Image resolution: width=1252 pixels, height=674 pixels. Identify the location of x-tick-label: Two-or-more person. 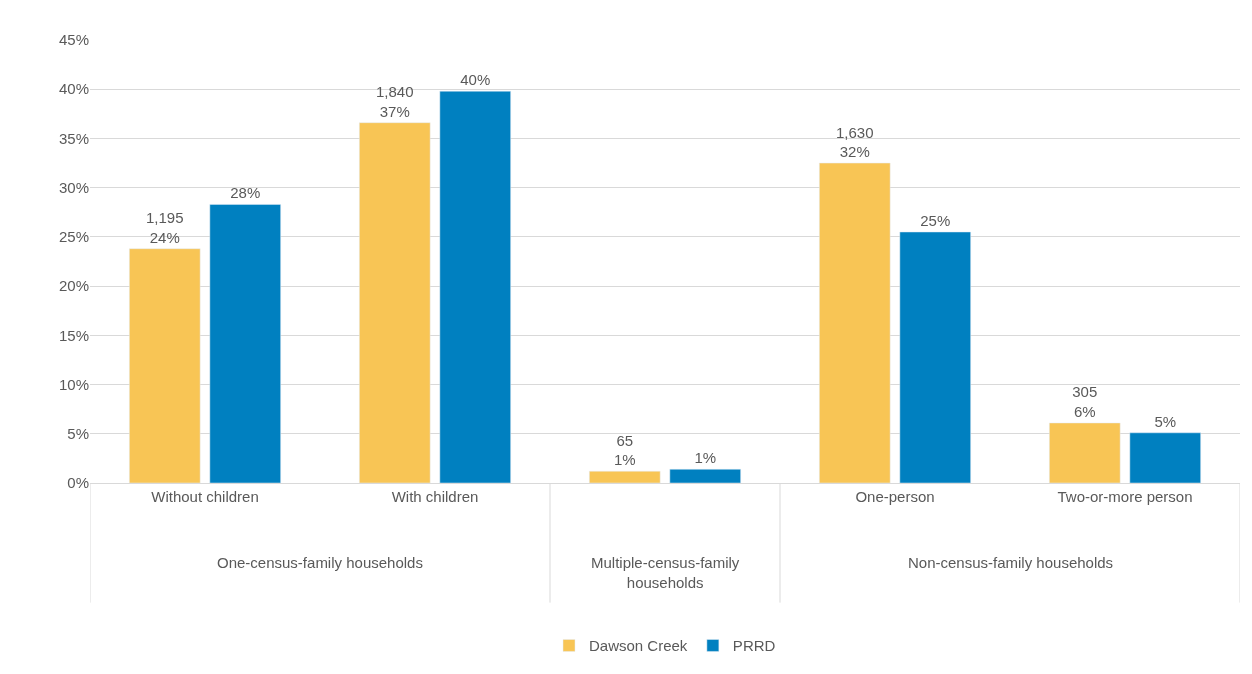
(1125, 496).